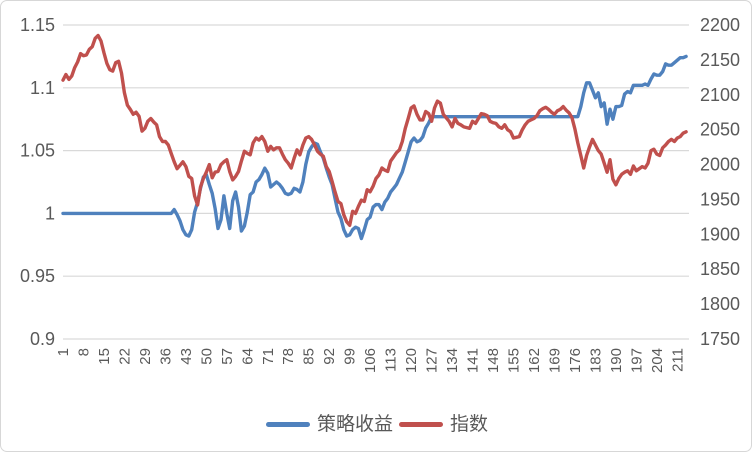  What do you see at coordinates (247, 356) in the screenshot?
I see `x-tick-label: 64` at bounding box center [247, 356].